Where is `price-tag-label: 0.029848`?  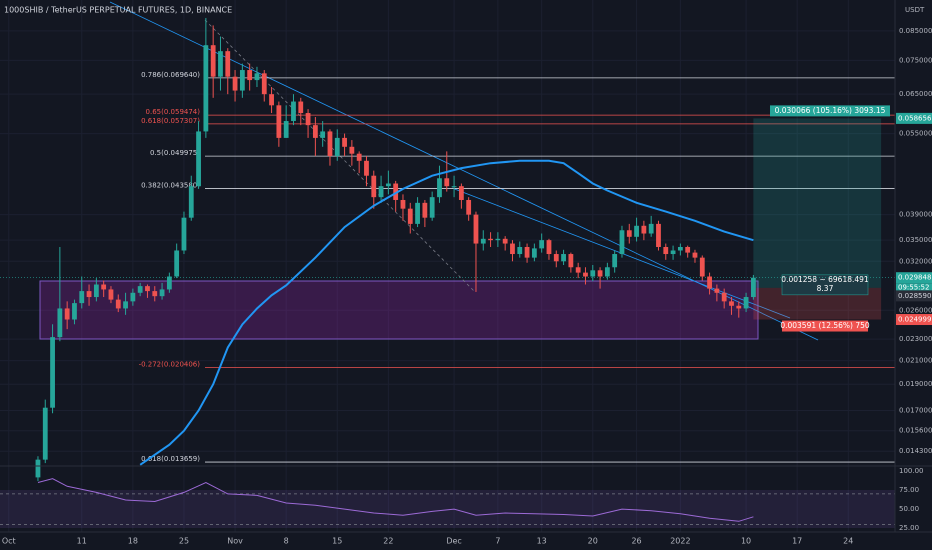
price-tag-label: 0.029848 is located at coordinates (914, 278).